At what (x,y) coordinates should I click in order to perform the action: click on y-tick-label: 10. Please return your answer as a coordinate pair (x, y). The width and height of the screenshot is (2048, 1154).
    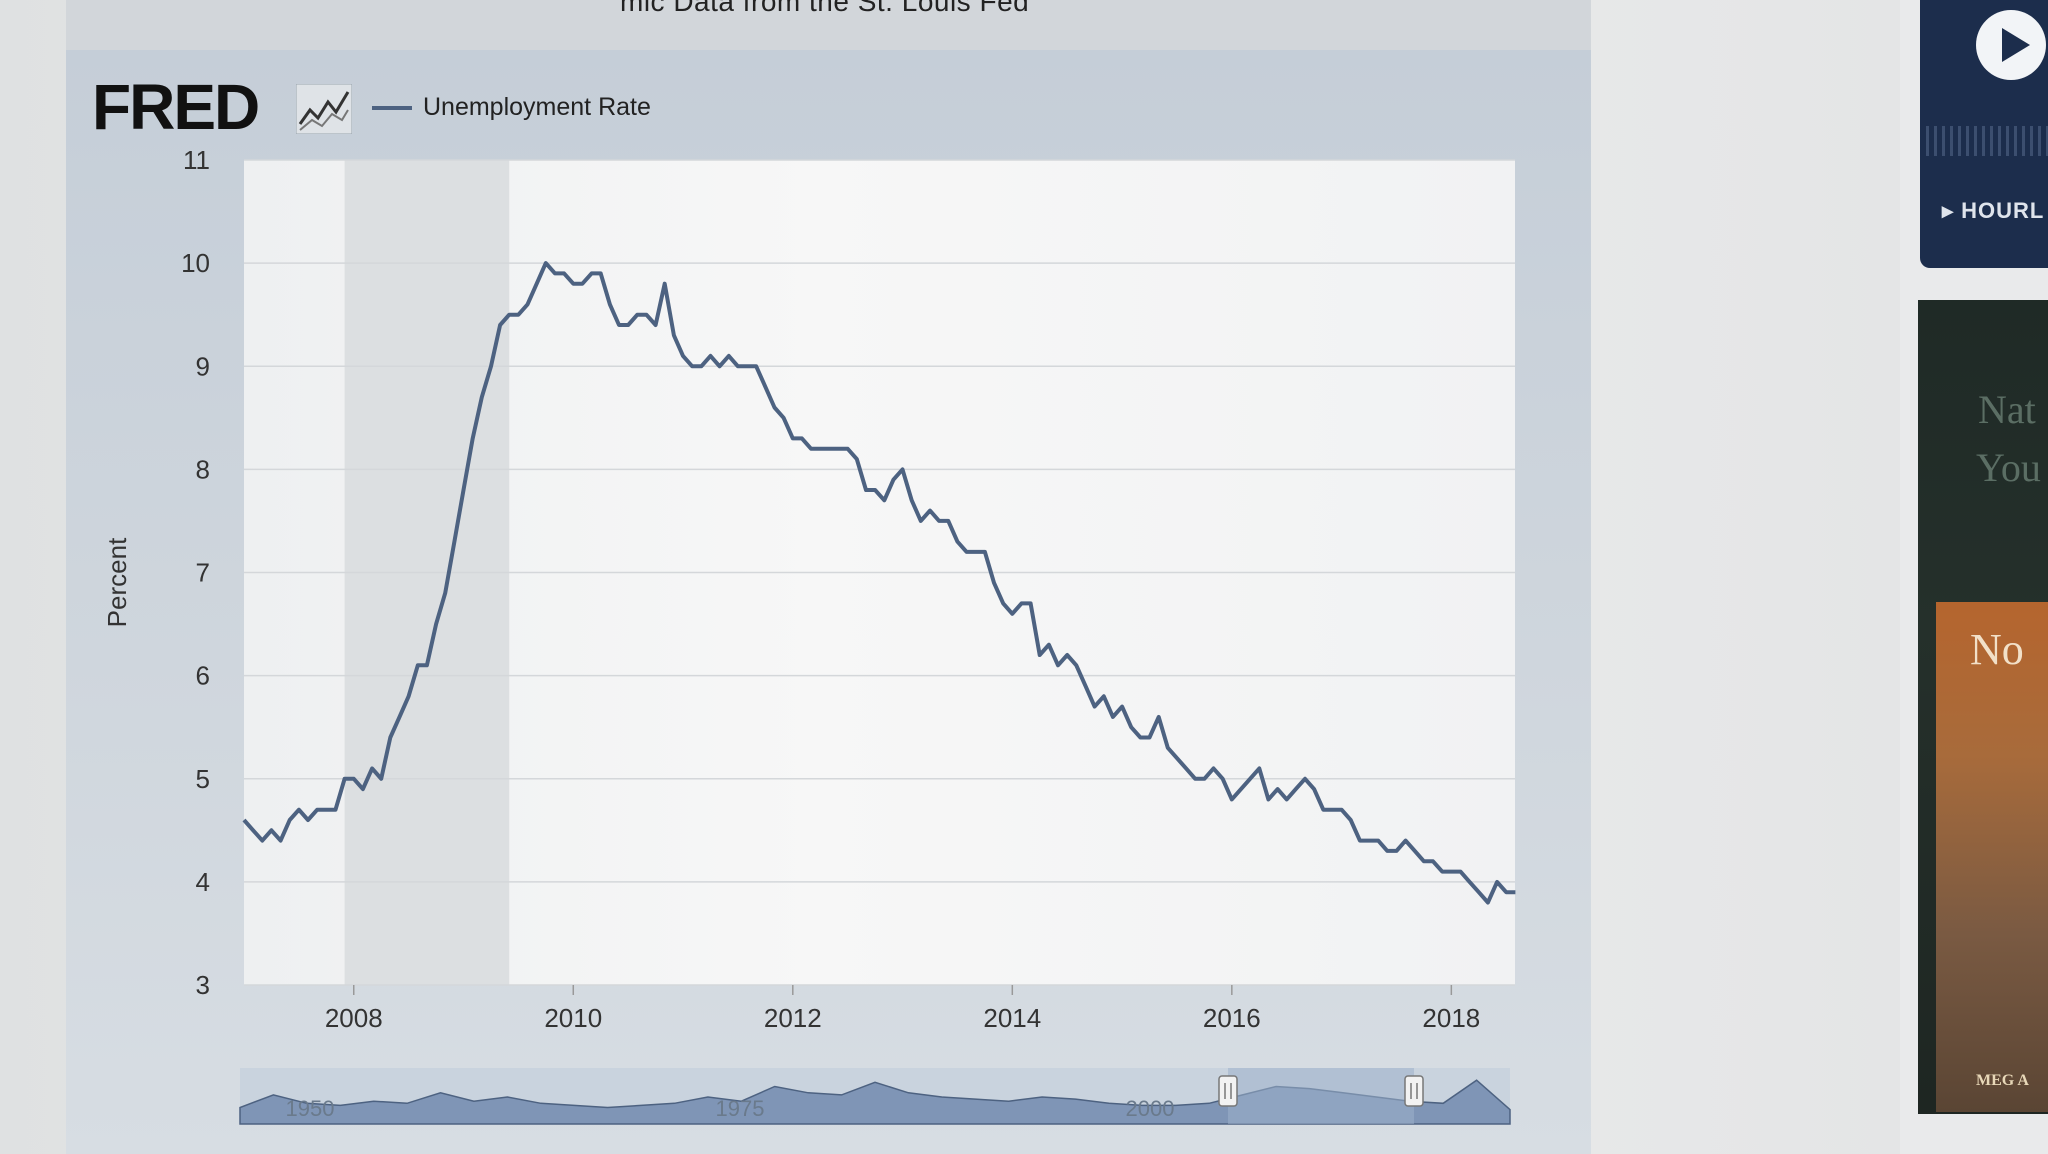
    Looking at the image, I should click on (195, 263).